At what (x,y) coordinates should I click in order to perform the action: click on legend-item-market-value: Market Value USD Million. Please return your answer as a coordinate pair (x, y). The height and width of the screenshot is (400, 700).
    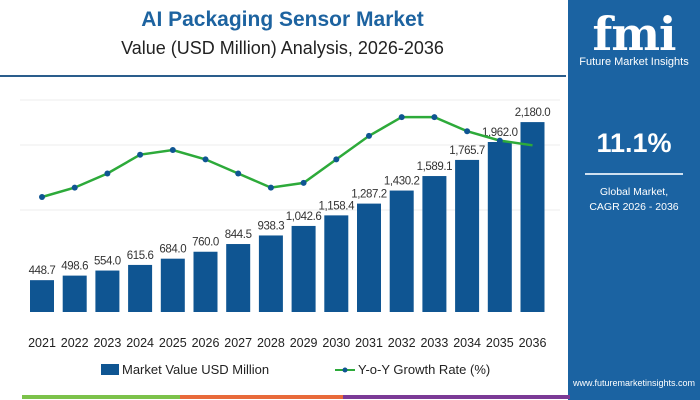
    Looking at the image, I should click on (185, 369).